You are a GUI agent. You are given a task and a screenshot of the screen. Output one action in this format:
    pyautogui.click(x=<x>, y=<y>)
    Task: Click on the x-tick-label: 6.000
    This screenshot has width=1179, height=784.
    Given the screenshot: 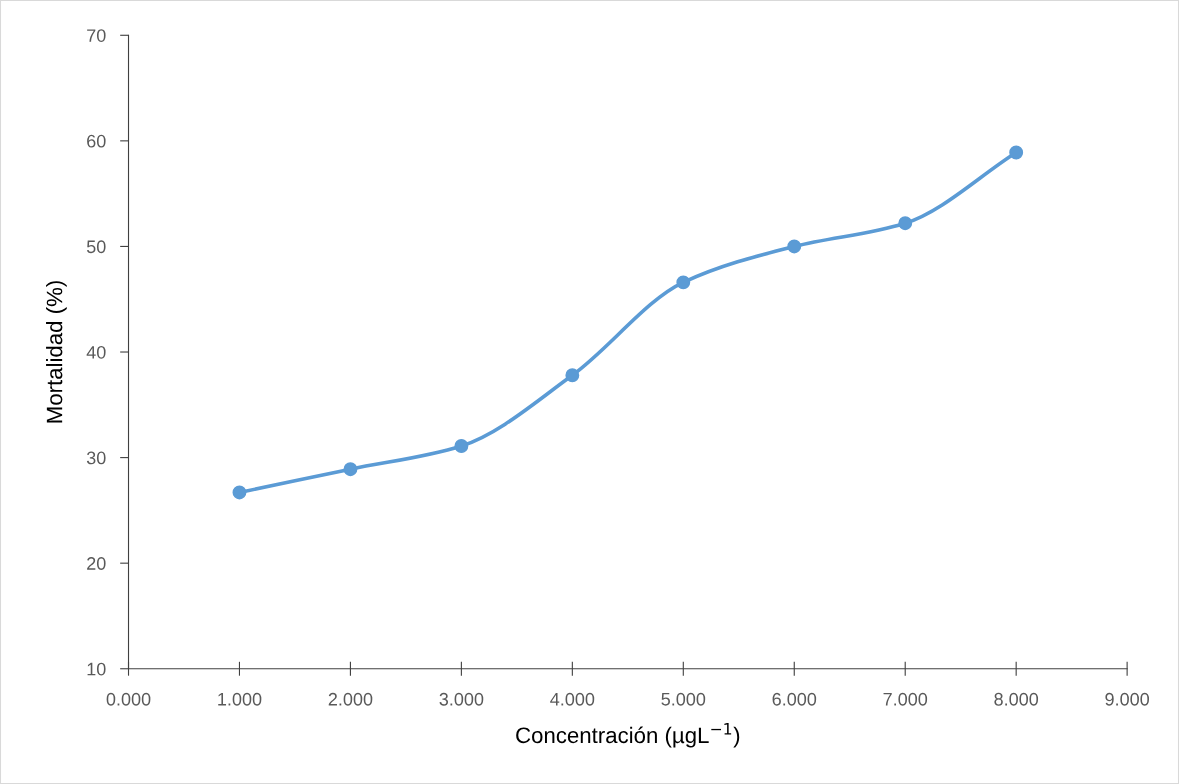 What is the action you would take?
    pyautogui.click(x=794, y=699)
    